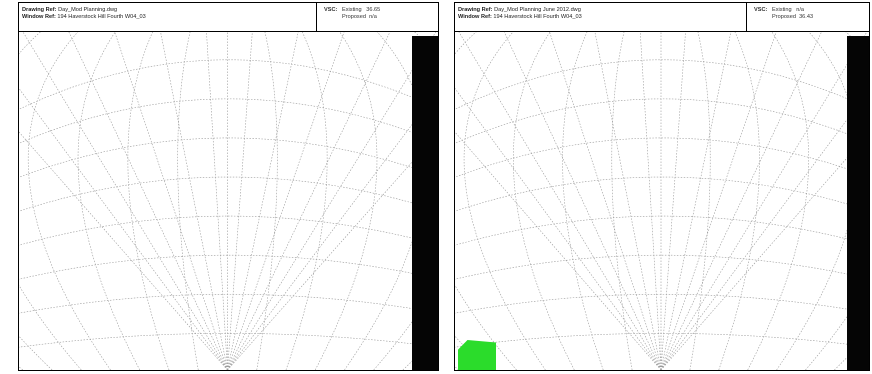 The height and width of the screenshot is (374, 872). Describe the element at coordinates (88, 10) in the screenshot. I see `drawing-ref-value: Day_Mod Planning.dwg` at that location.